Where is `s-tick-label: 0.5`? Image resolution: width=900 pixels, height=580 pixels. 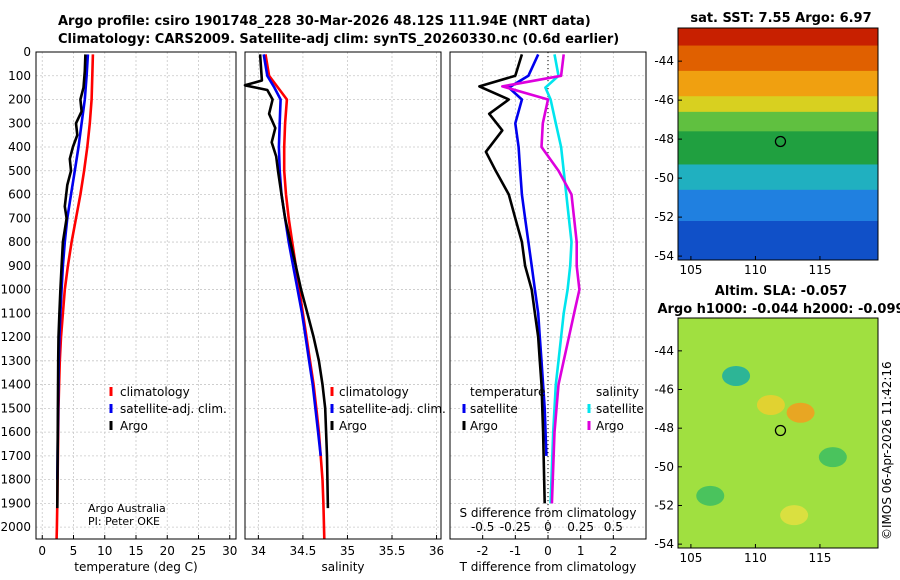 s-tick-label: 0.5 is located at coordinates (613, 527).